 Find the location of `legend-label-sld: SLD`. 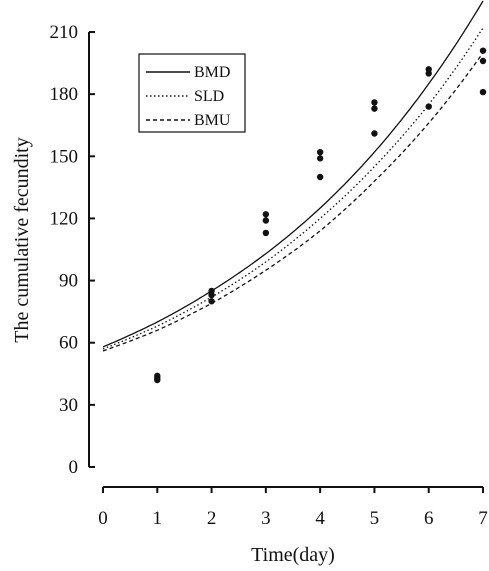

legend-label-sld: SLD is located at coordinates (209, 96).